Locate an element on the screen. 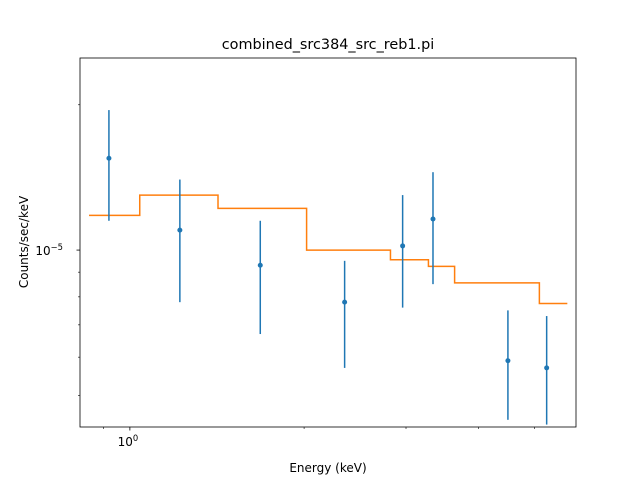 This screenshot has height=480, width=640. x-axis-label: Energy (keV) is located at coordinates (327, 468).